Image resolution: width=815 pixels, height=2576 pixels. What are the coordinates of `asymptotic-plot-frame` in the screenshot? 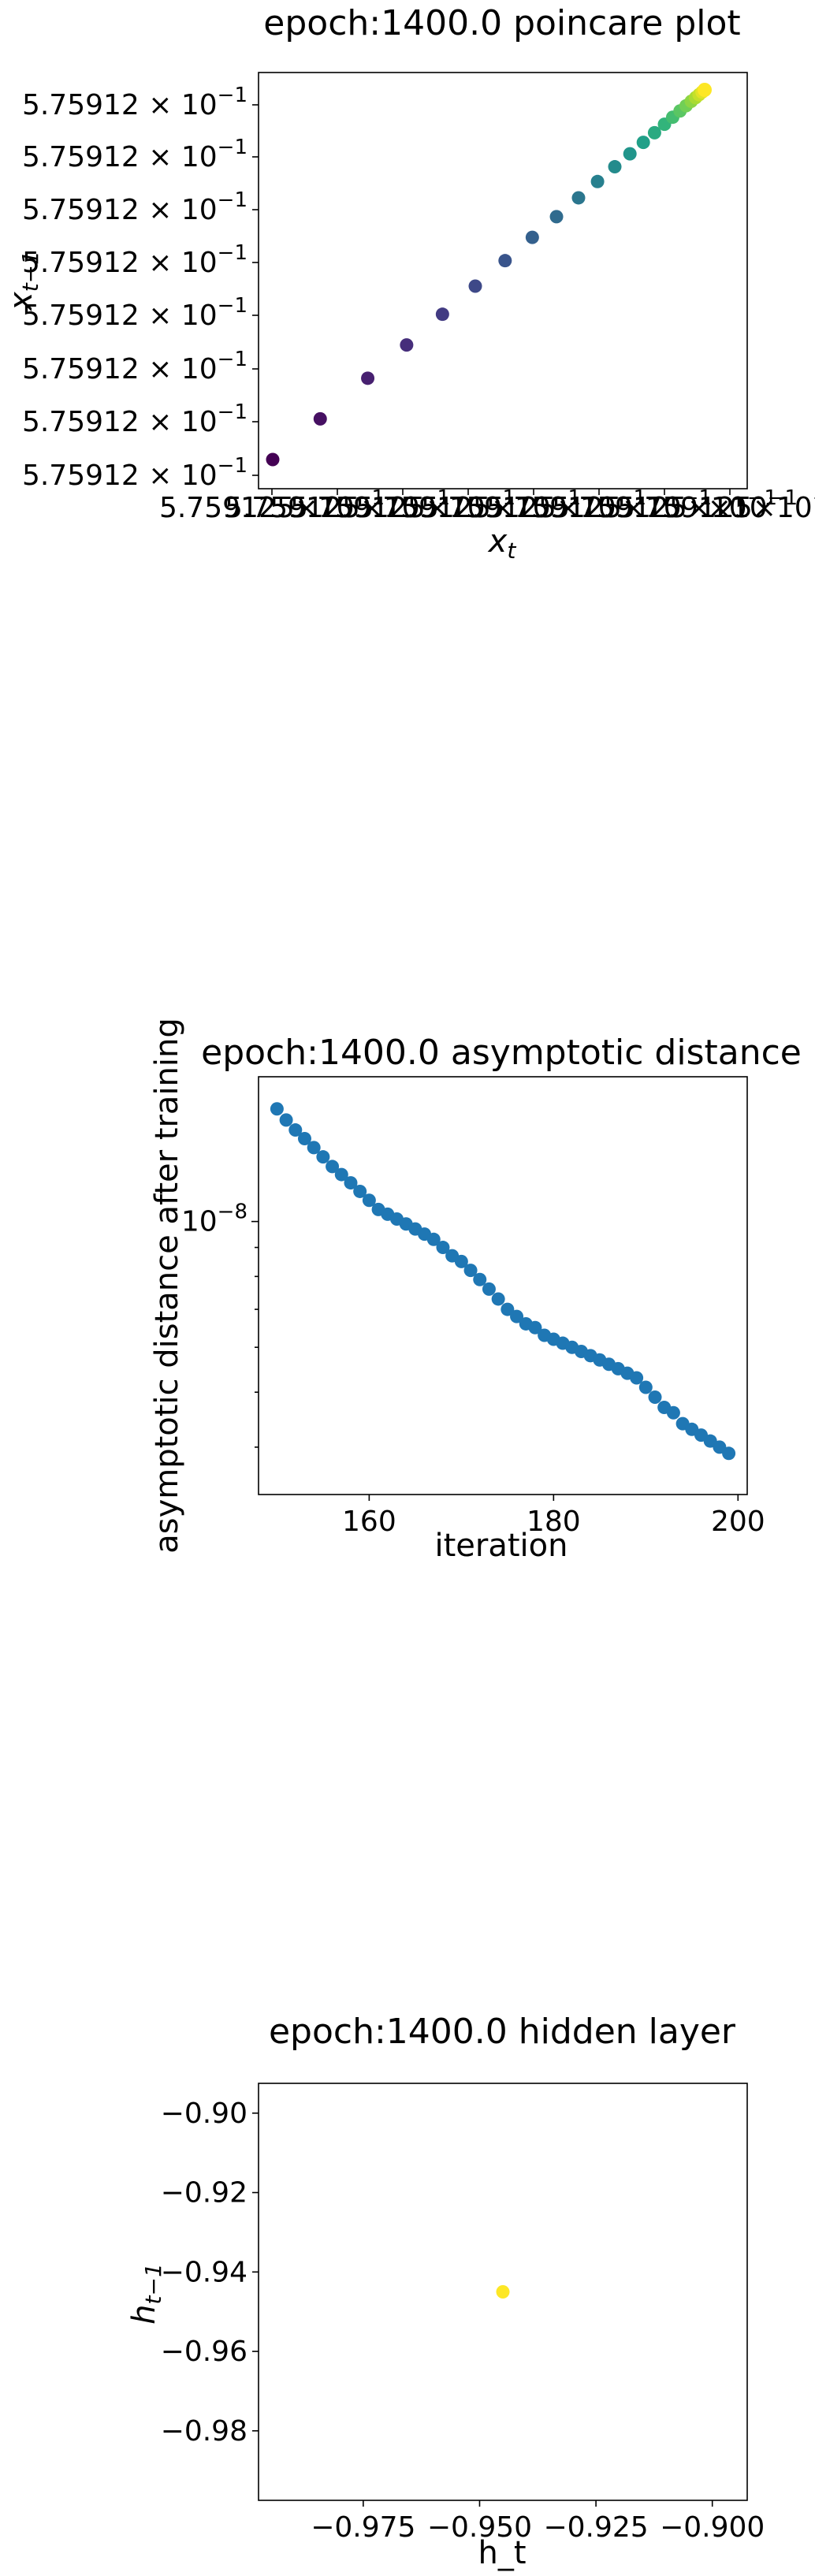 It's located at (503, 1285).